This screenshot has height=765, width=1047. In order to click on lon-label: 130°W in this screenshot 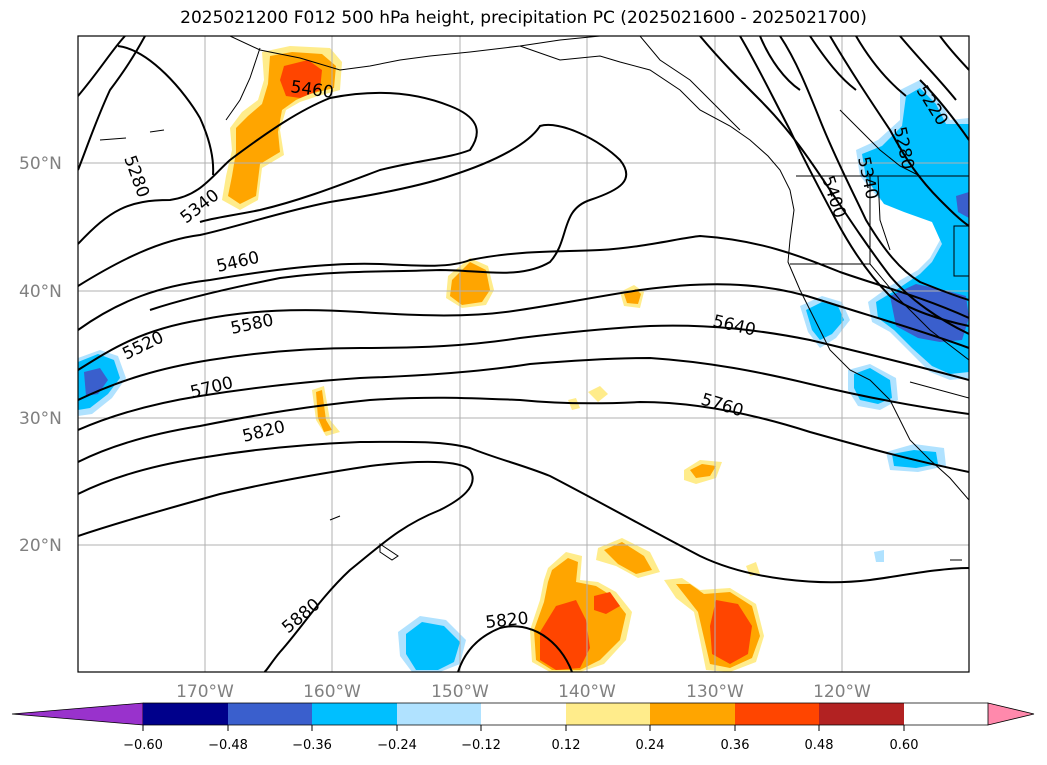, I will do `click(715, 692)`.